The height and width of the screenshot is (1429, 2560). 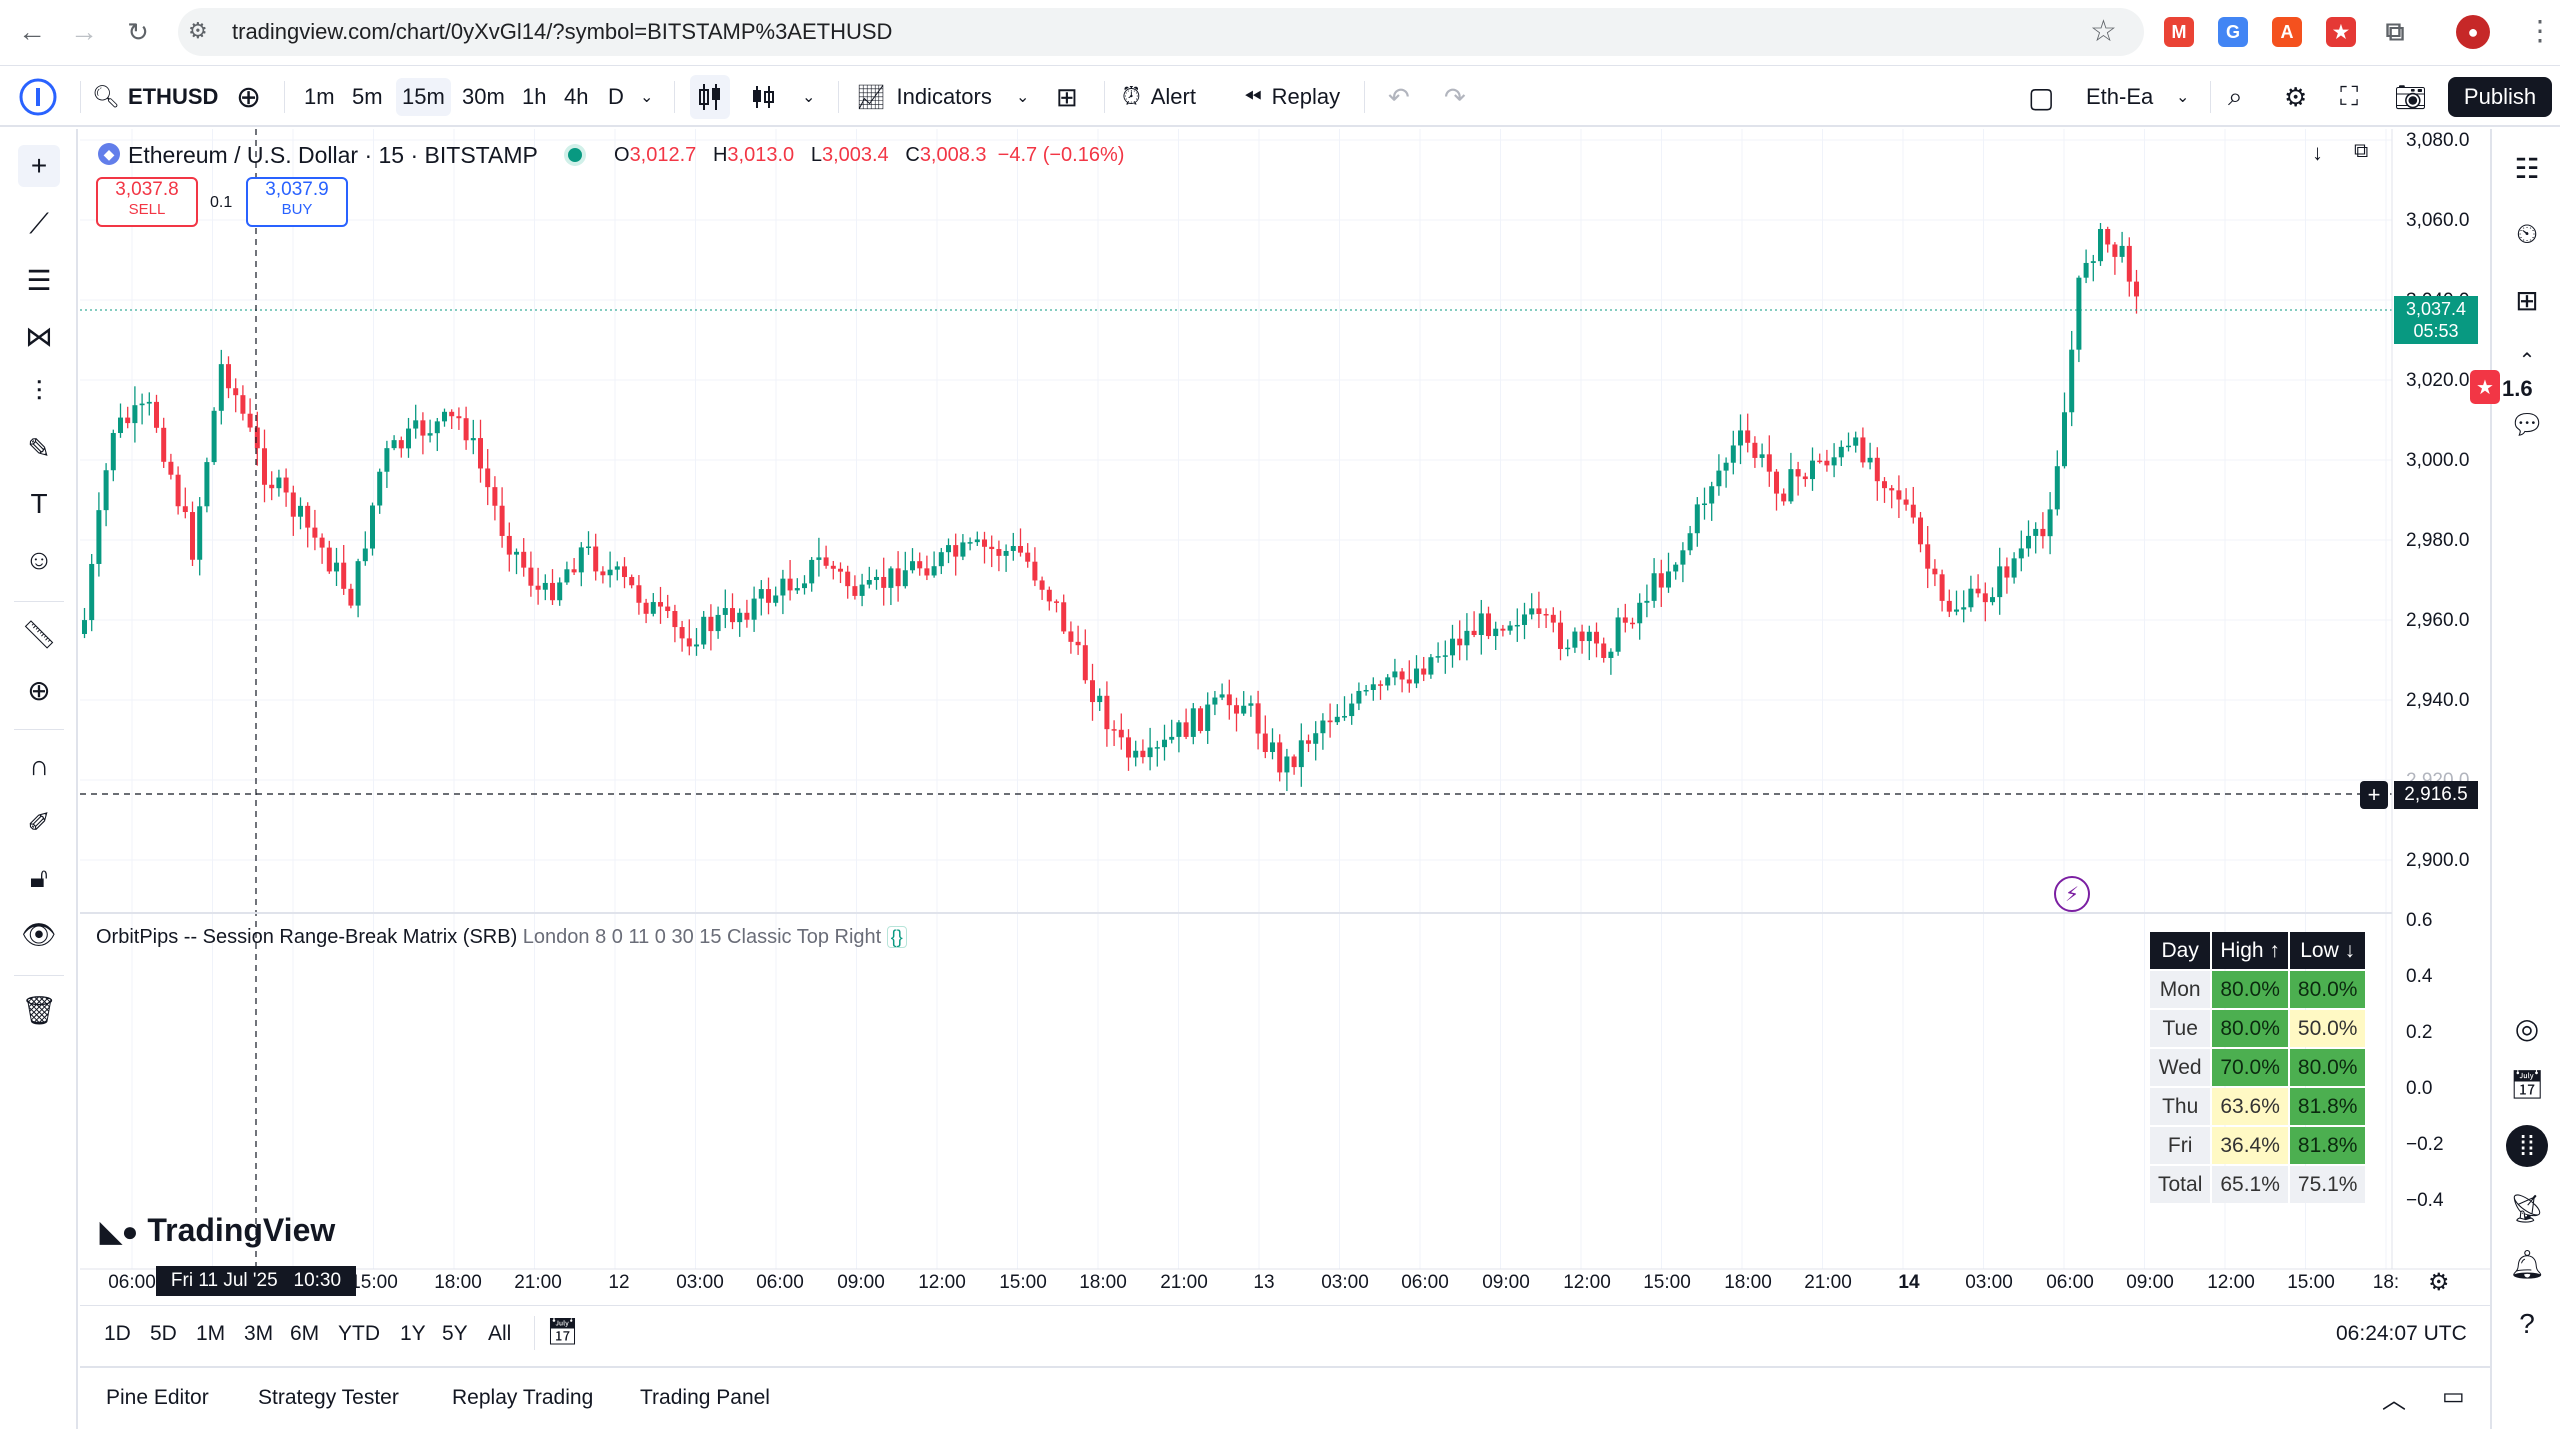 What do you see at coordinates (1345, 1282) in the screenshot?
I see `time-tick: 03:00` at bounding box center [1345, 1282].